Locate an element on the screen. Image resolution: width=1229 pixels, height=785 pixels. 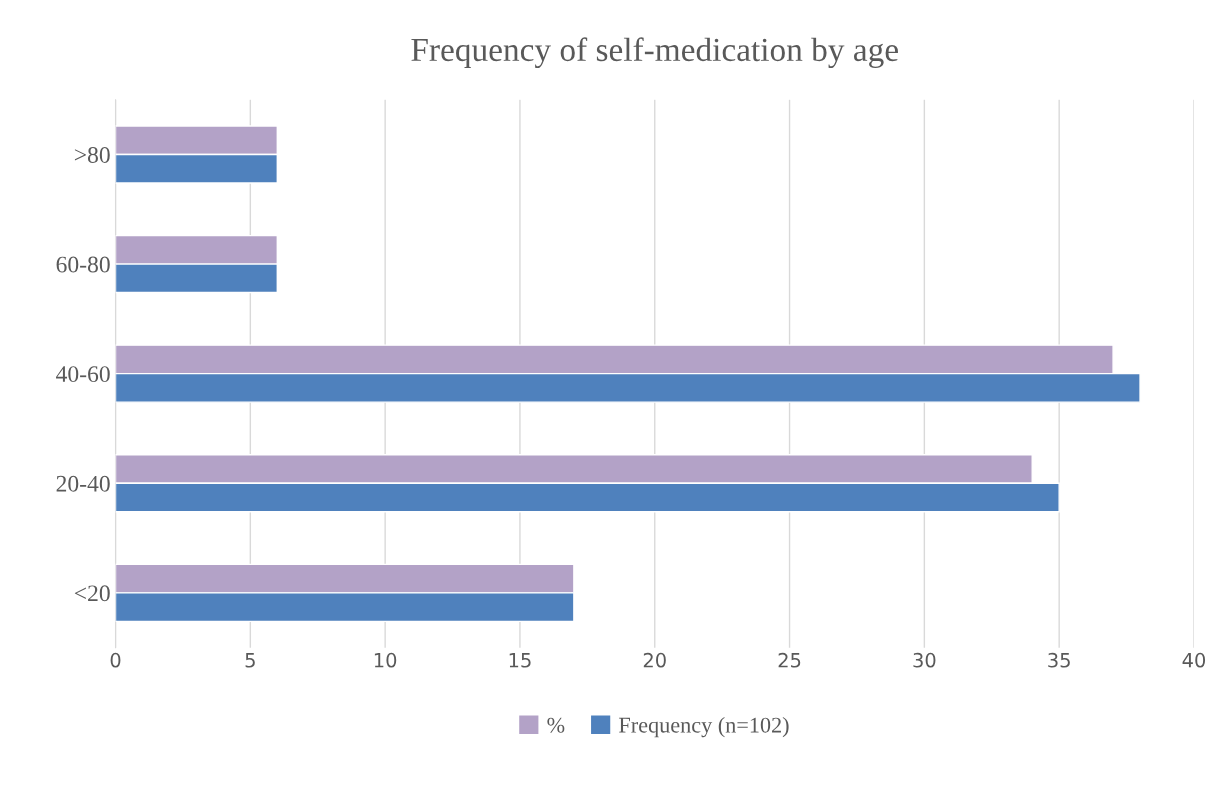
x-tick-label: 35 is located at coordinates (1059, 660).